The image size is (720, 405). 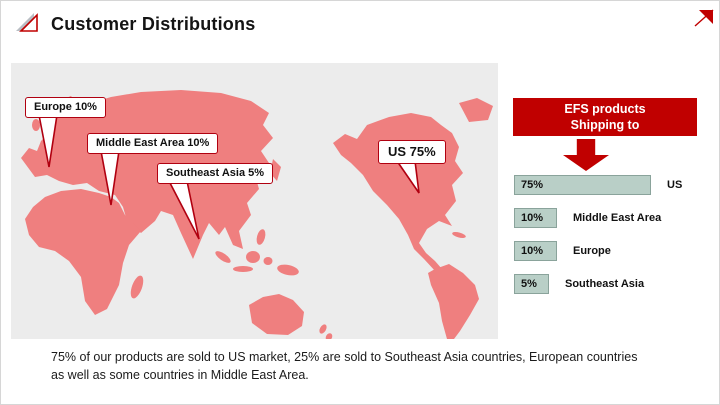 I want to click on bar-row-us: 75% US, so click(x=614, y=185).